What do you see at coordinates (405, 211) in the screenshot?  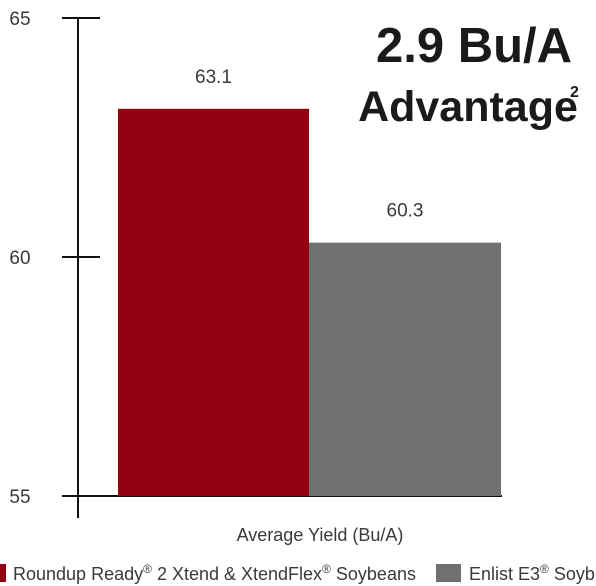 I see `data-label: 60.3` at bounding box center [405, 211].